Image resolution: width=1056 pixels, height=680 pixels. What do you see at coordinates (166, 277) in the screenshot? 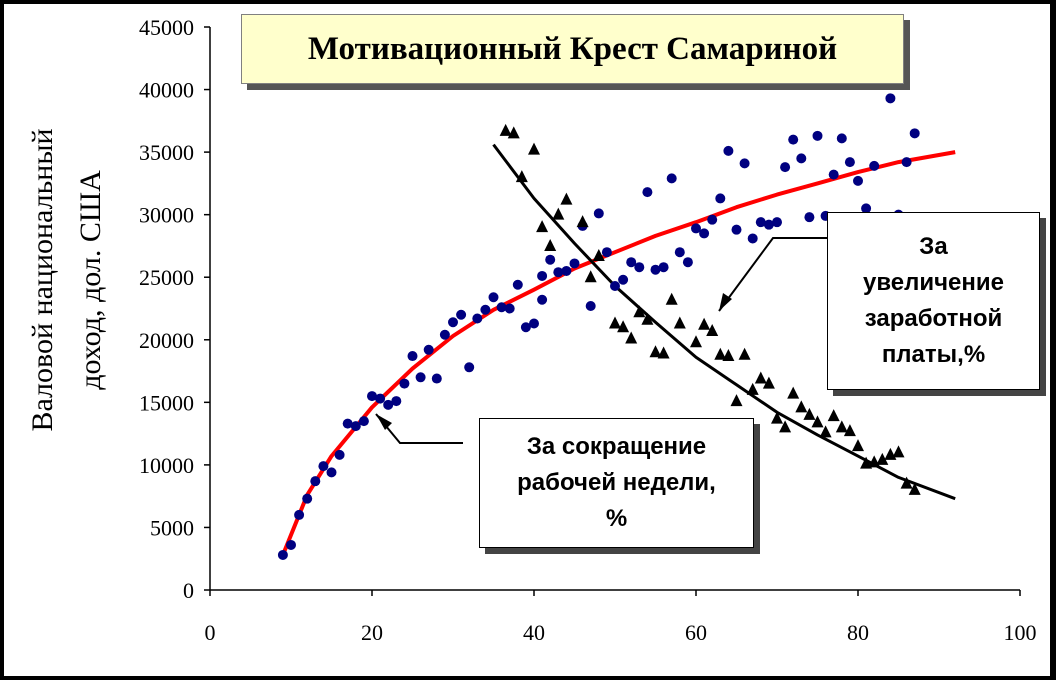
I see `y-tick-label: 25000` at bounding box center [166, 277].